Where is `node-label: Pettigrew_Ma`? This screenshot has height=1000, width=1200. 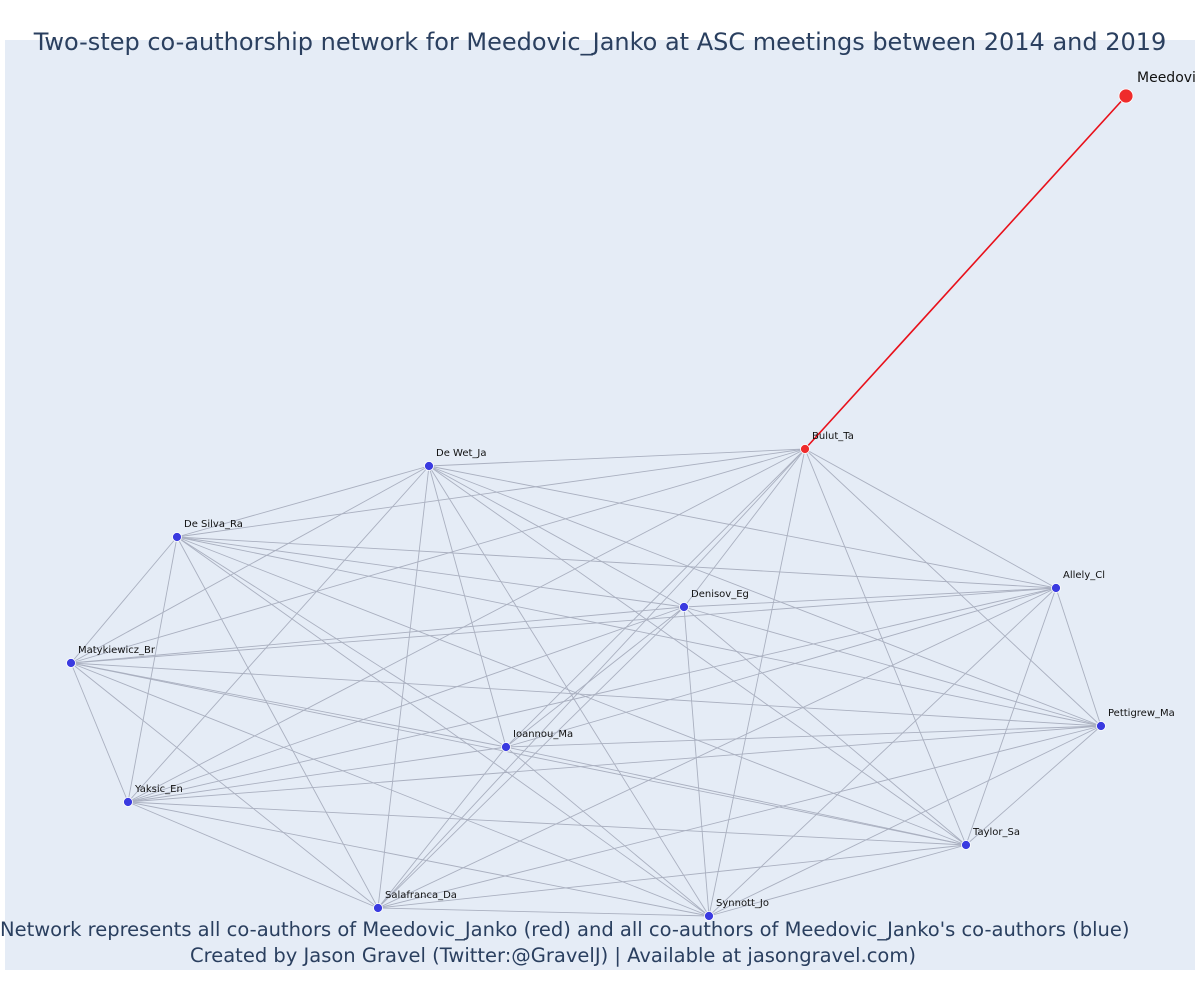
node-label: Pettigrew_Ma is located at coordinates (1141, 713).